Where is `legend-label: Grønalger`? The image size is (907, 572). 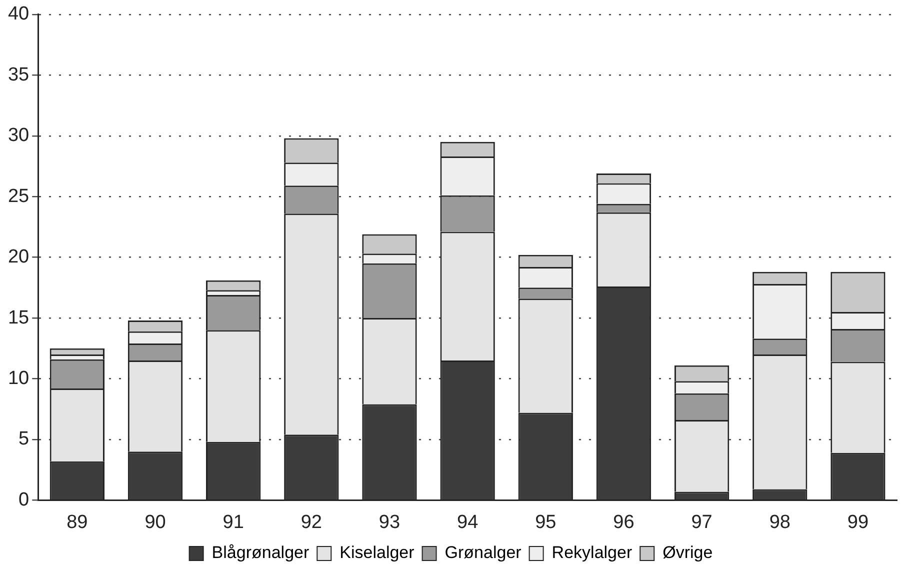 legend-label: Grønalger is located at coordinates (483, 552).